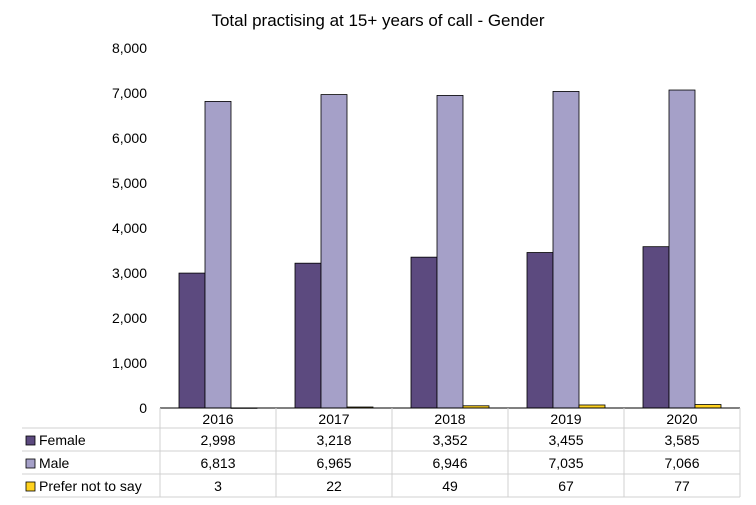 The height and width of the screenshot is (505, 756). I want to click on data-label-prefer-not-to-say-2020: 77, so click(682, 486).